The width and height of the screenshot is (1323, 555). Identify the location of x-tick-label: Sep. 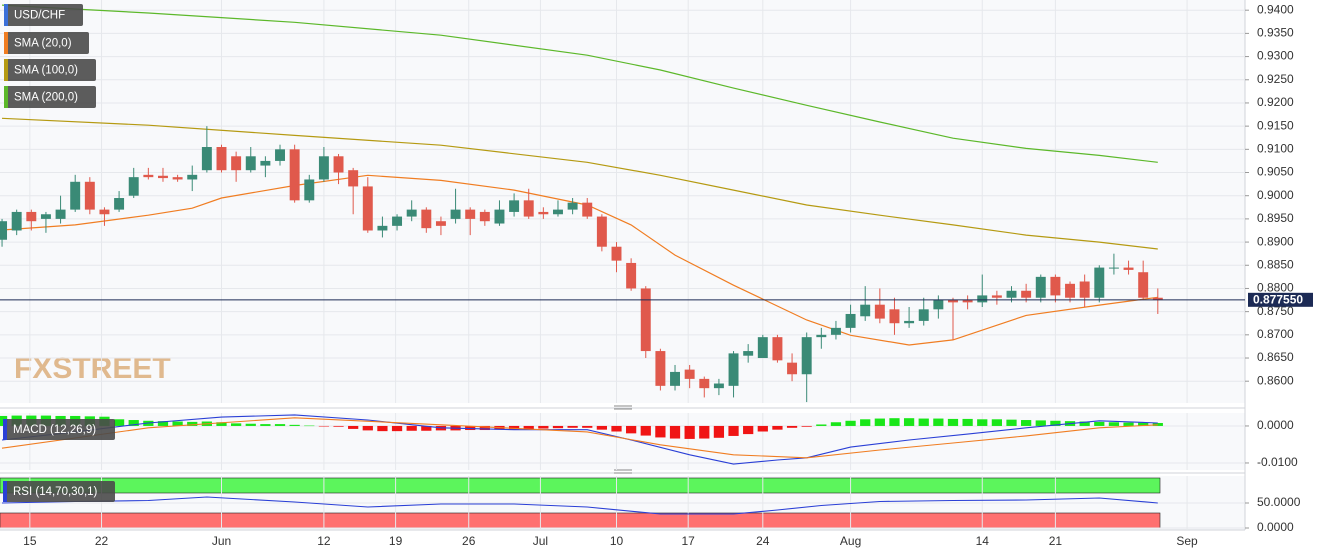
(1187, 541).